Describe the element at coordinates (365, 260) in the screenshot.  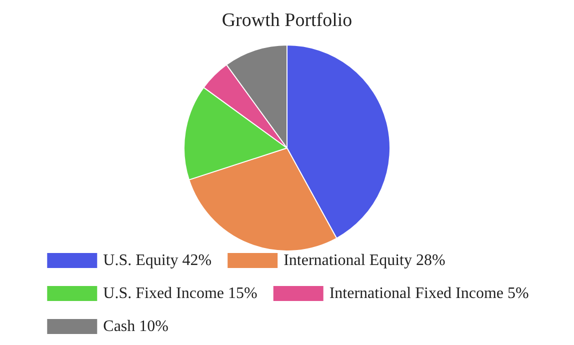
I see `legend-label: International Equity 28%` at that location.